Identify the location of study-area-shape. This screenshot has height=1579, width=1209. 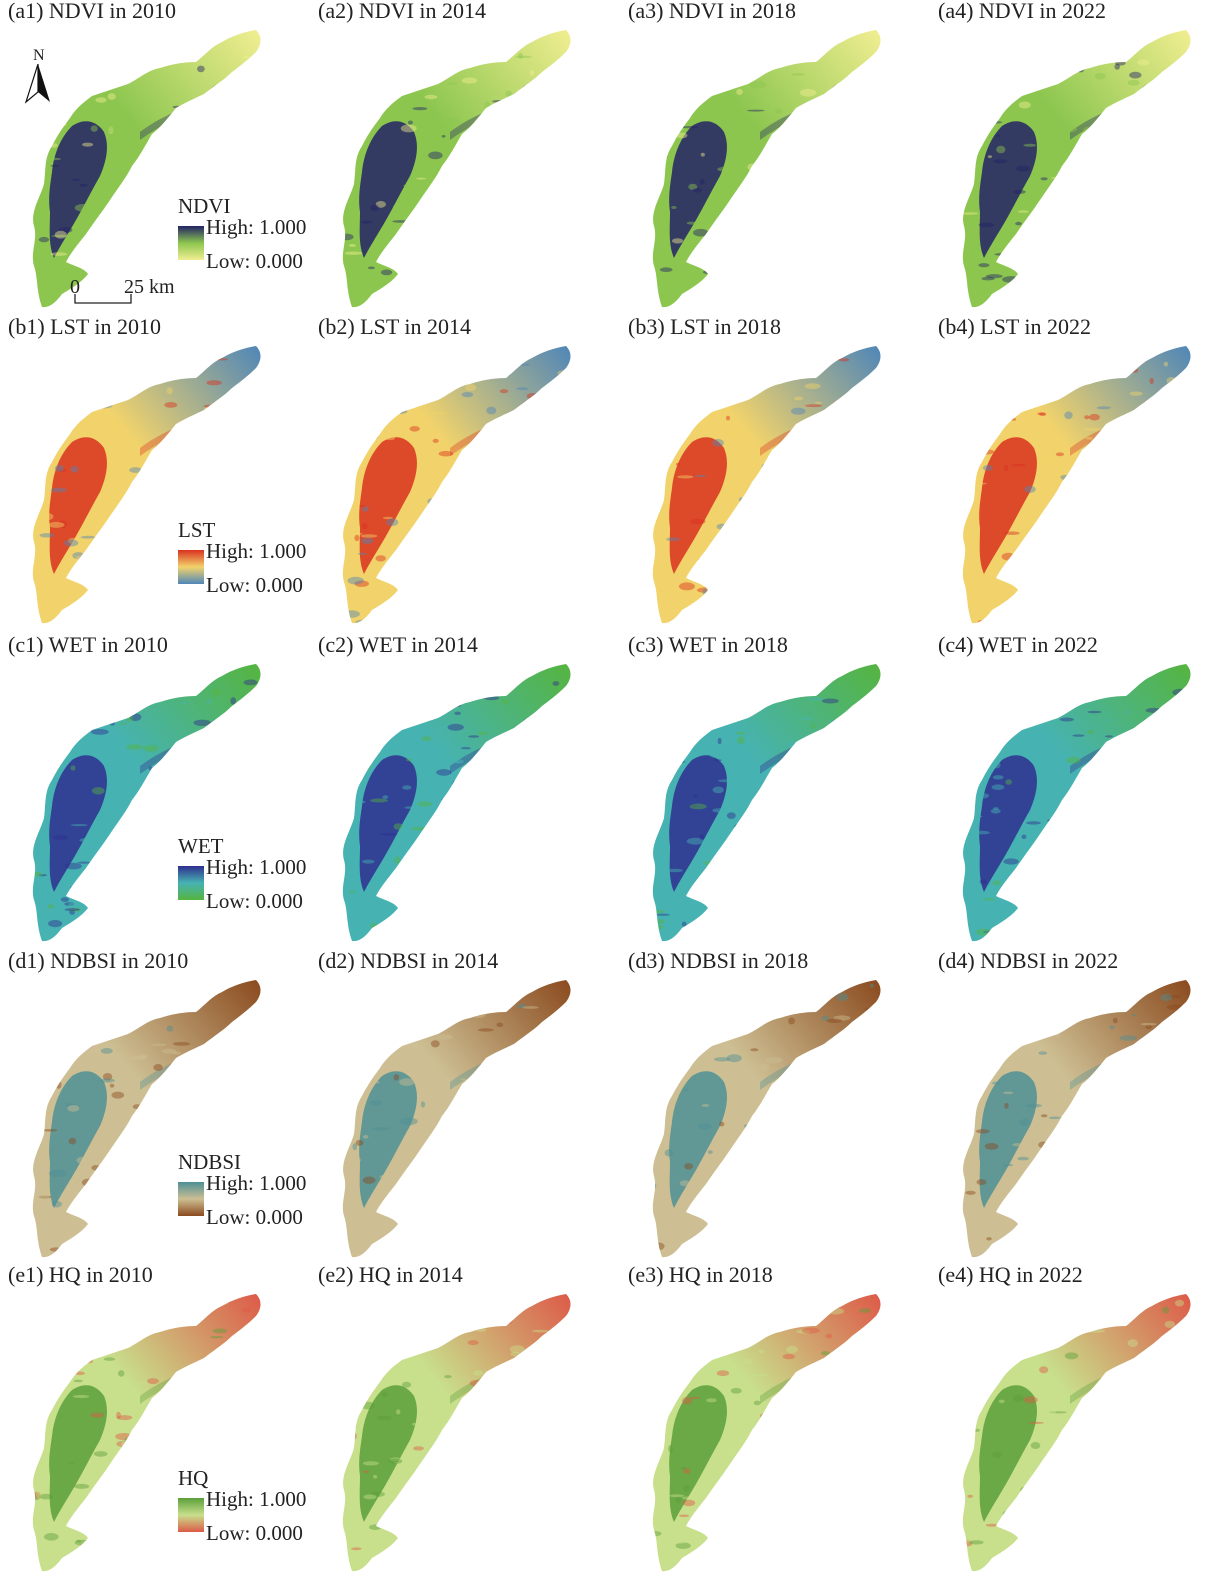
(146, 1433).